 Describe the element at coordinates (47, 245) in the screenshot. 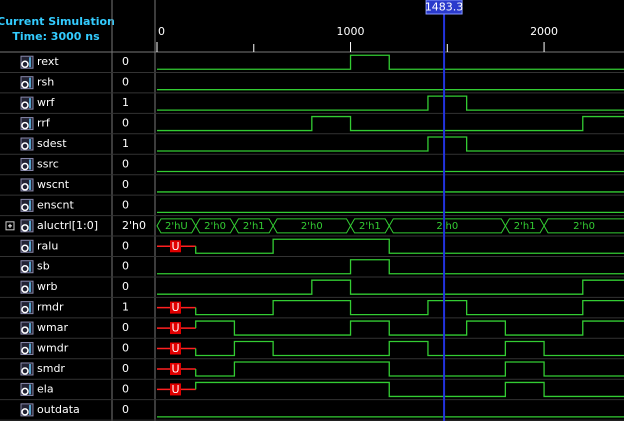

I see `signal-name: ralu` at that location.